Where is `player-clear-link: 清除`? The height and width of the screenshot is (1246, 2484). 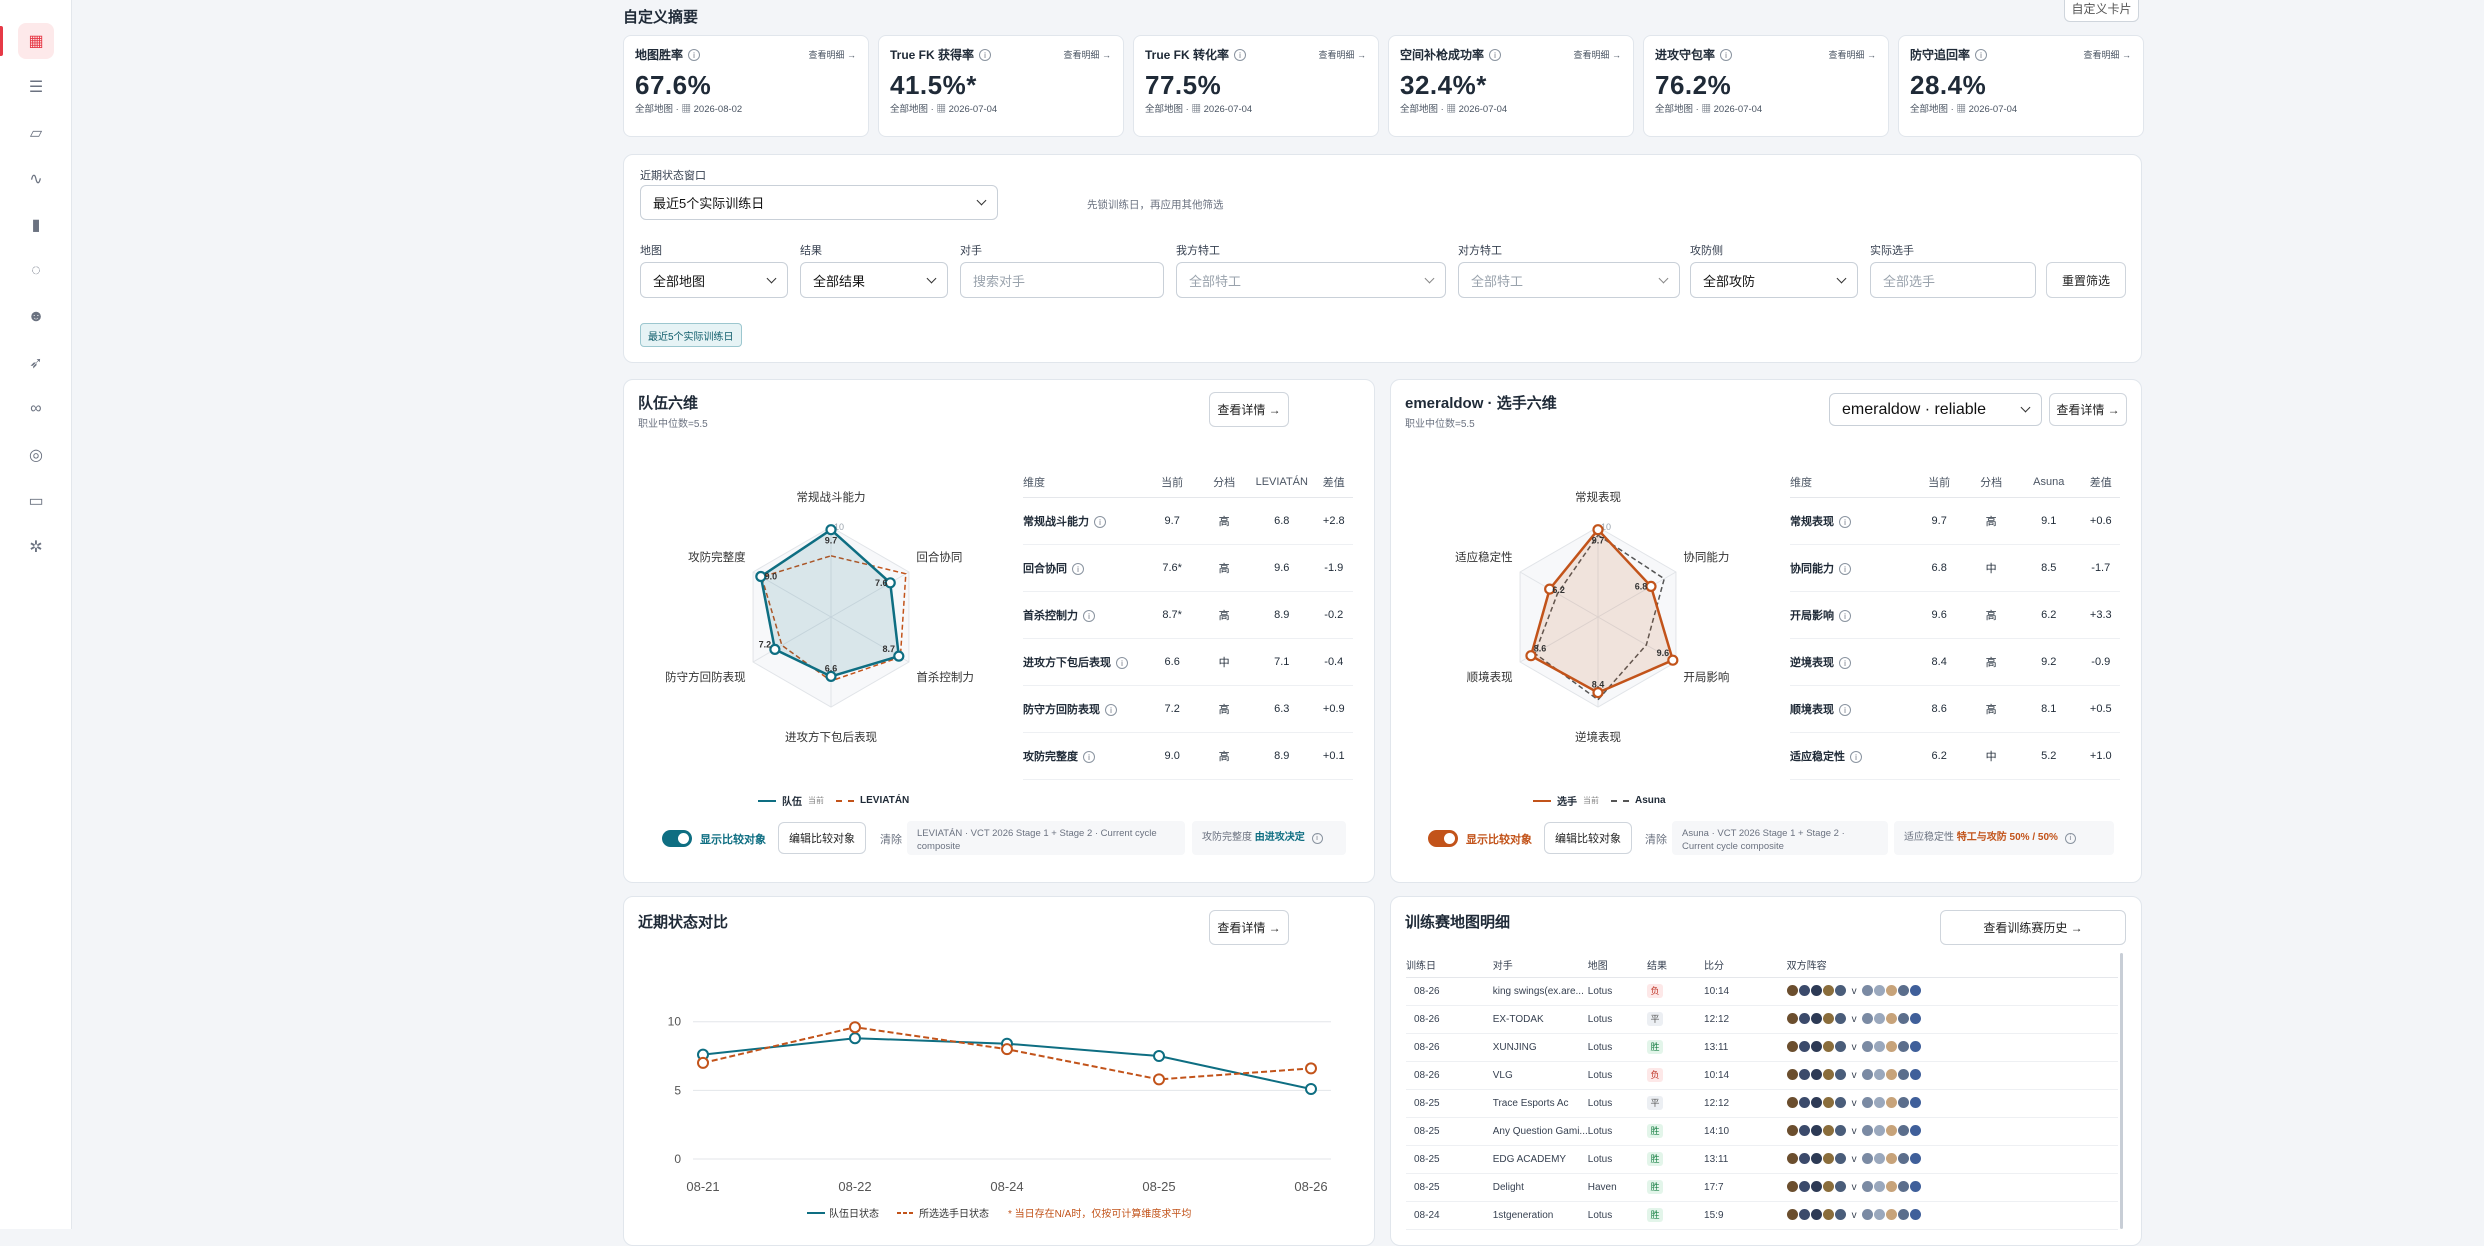
player-clear-link: 清除 is located at coordinates (1656, 840).